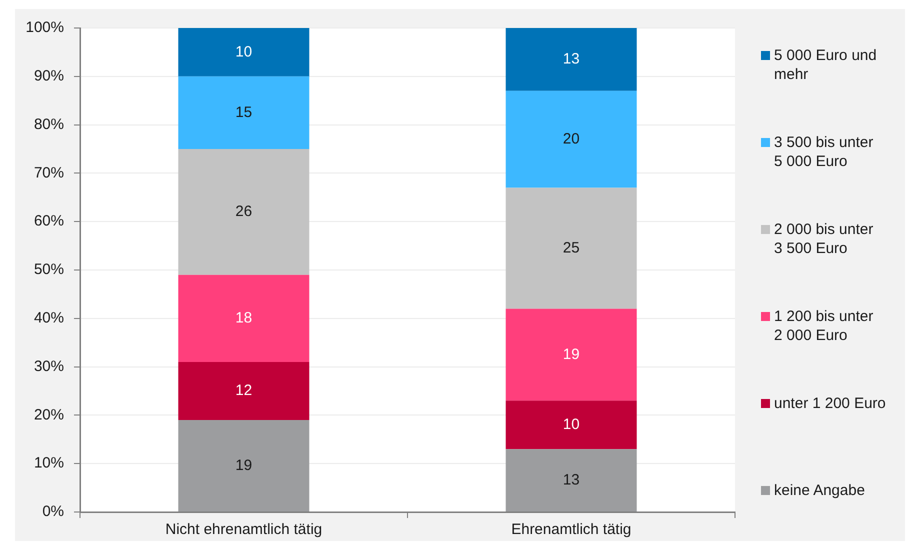  I want to click on data-label: 18, so click(243, 318).